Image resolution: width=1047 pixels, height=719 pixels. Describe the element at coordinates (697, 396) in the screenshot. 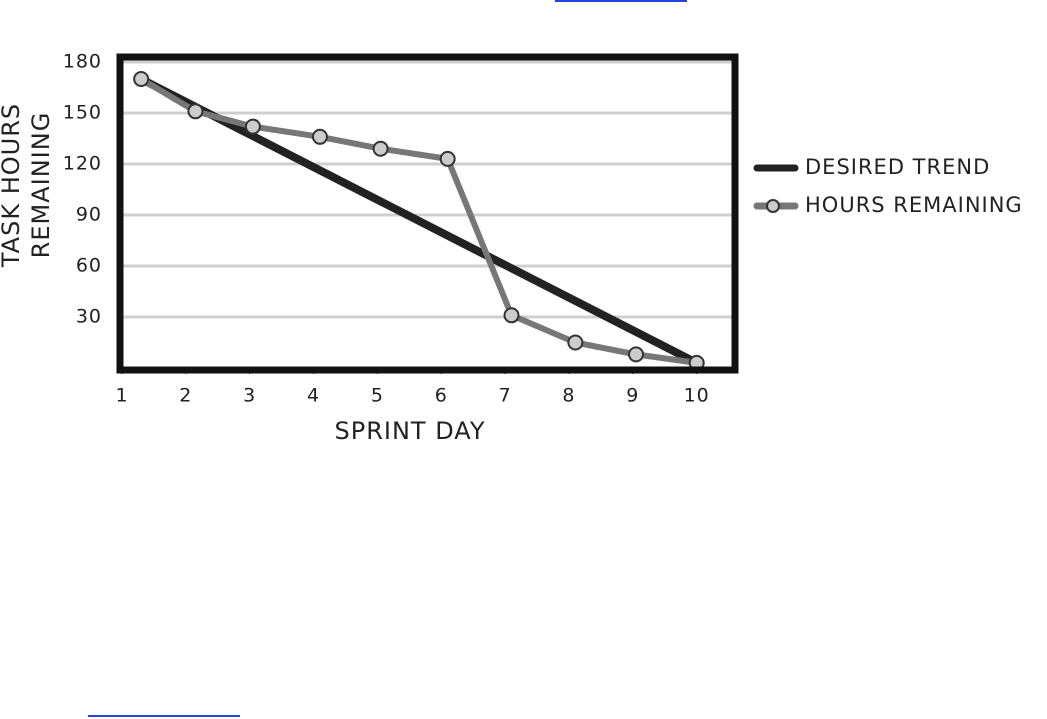

I see `x-tick-label: 10` at that location.